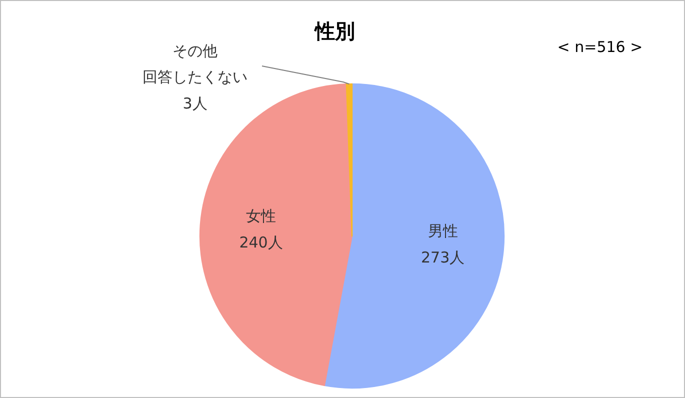 Image resolution: width=685 pixels, height=398 pixels. I want to click on data-label: 273人, so click(443, 257).